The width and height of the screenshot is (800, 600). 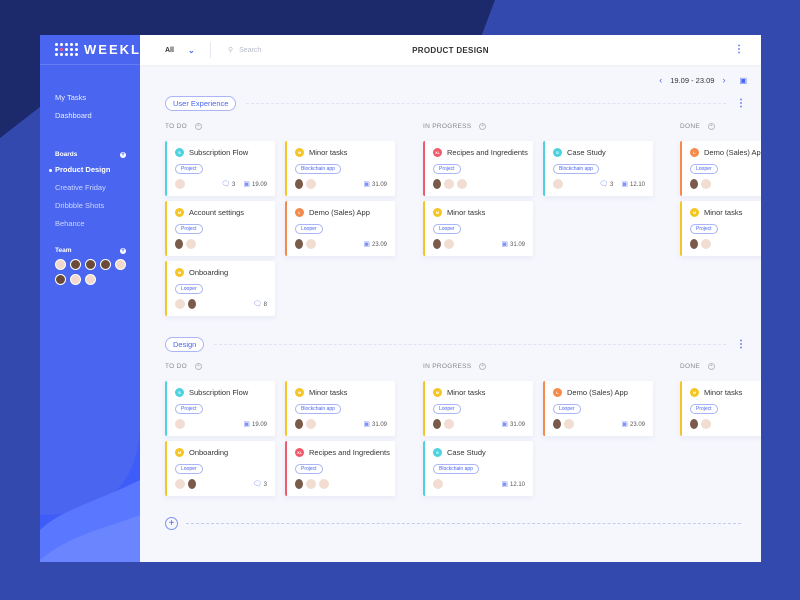 I want to click on calendar-icon: ▣, so click(x=743, y=80).